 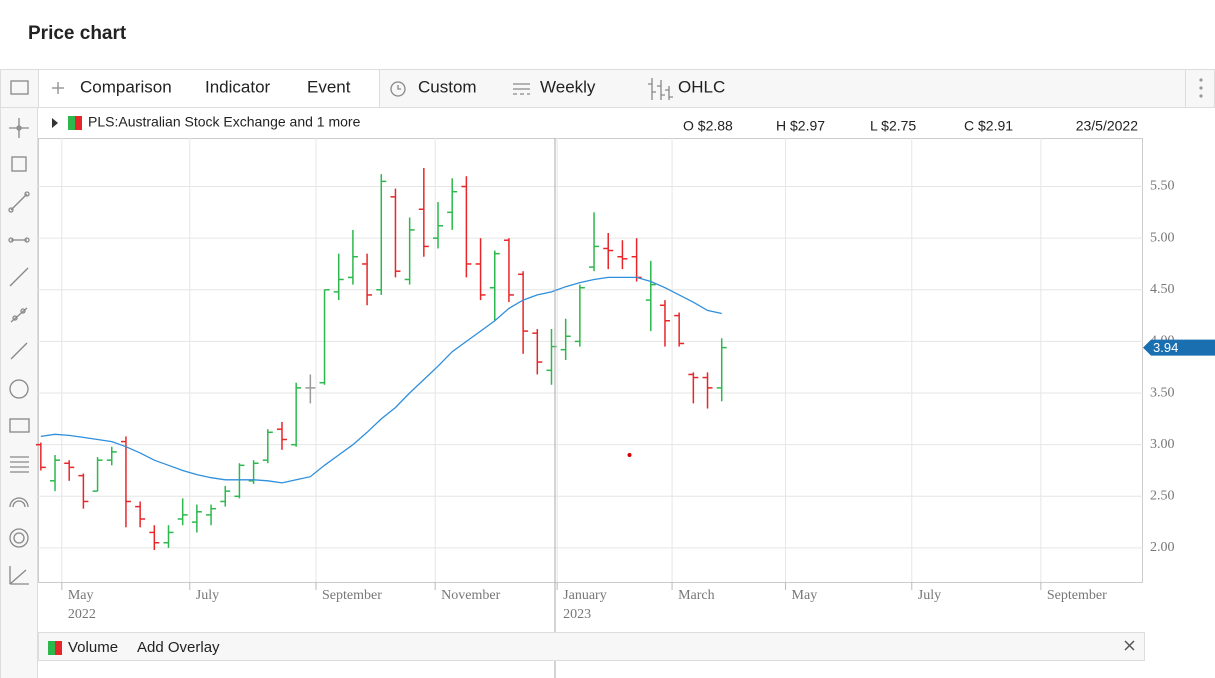 I want to click on ohlc-icon, so click(x=660, y=89).